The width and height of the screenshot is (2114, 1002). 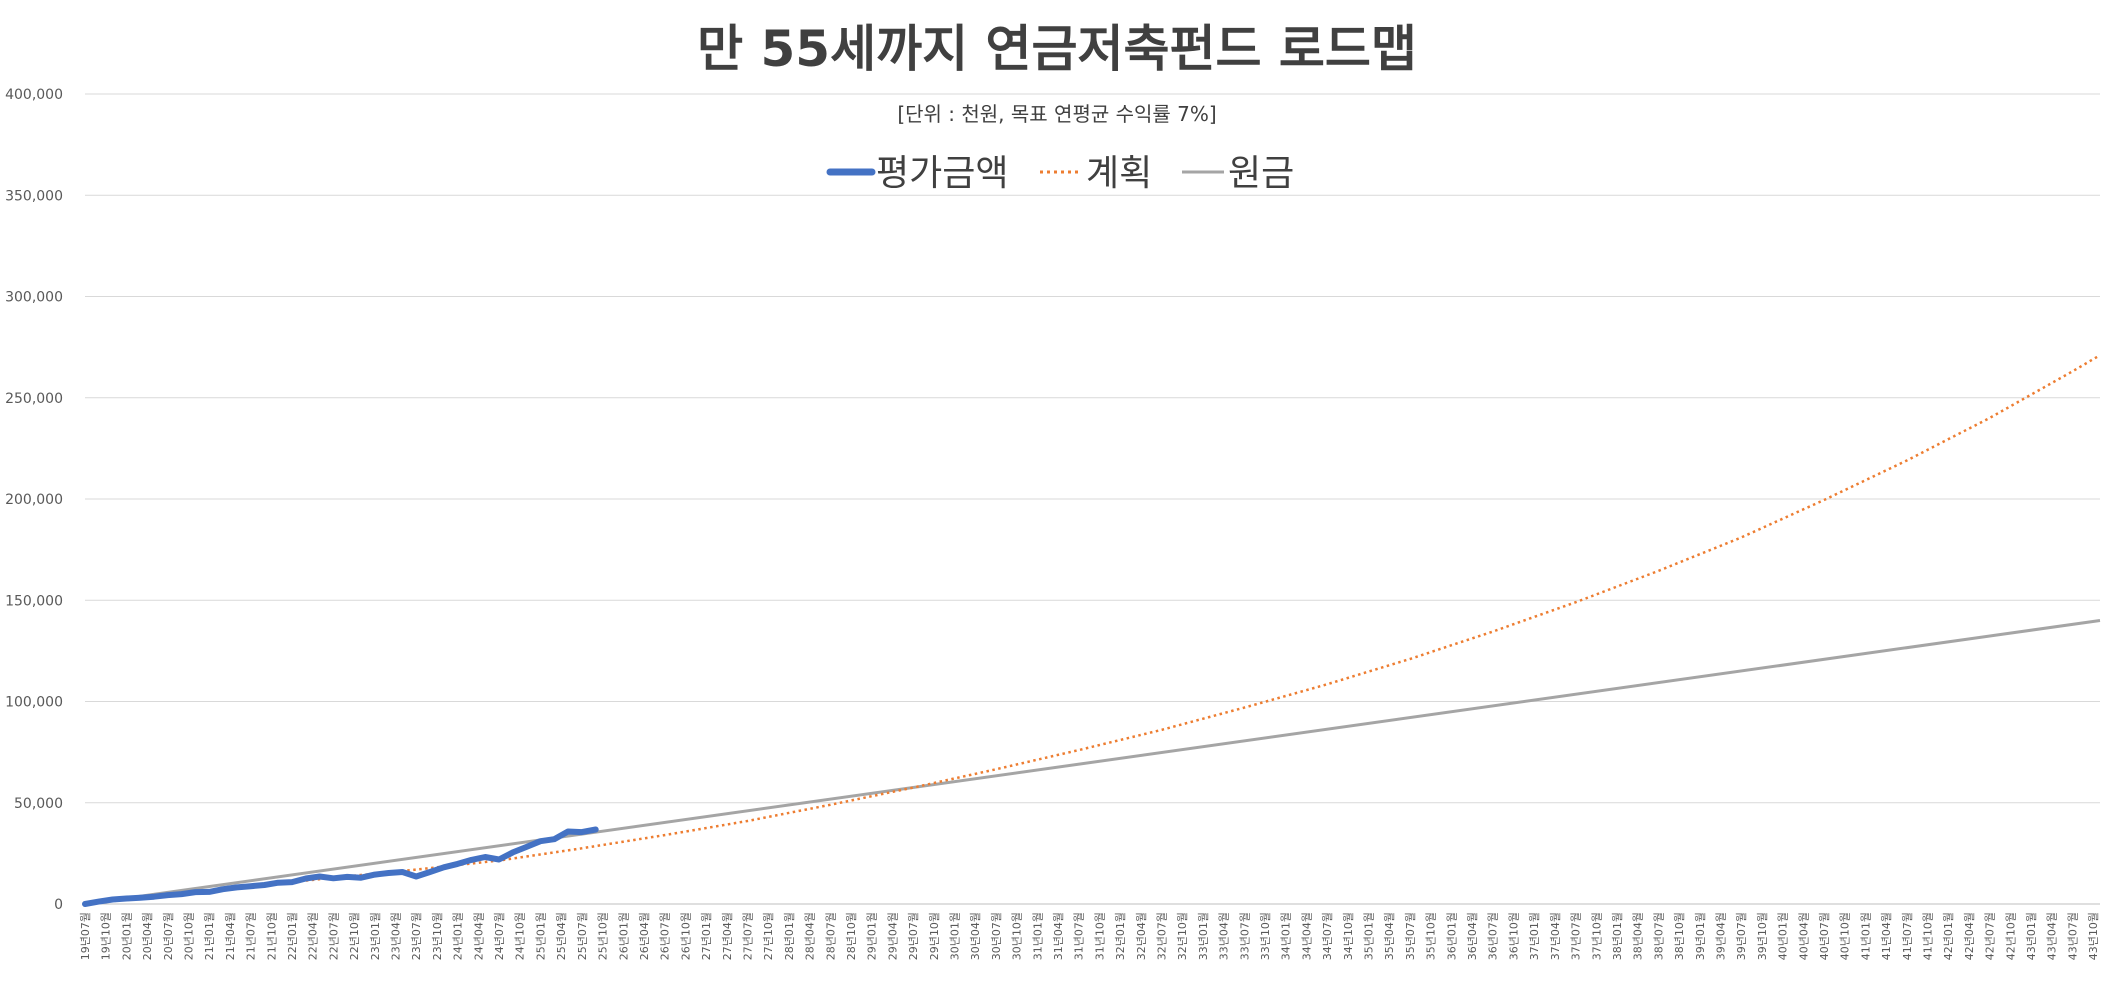 What do you see at coordinates (1493, 936) in the screenshot?
I see `x-tick-label: 36년07월` at bounding box center [1493, 936].